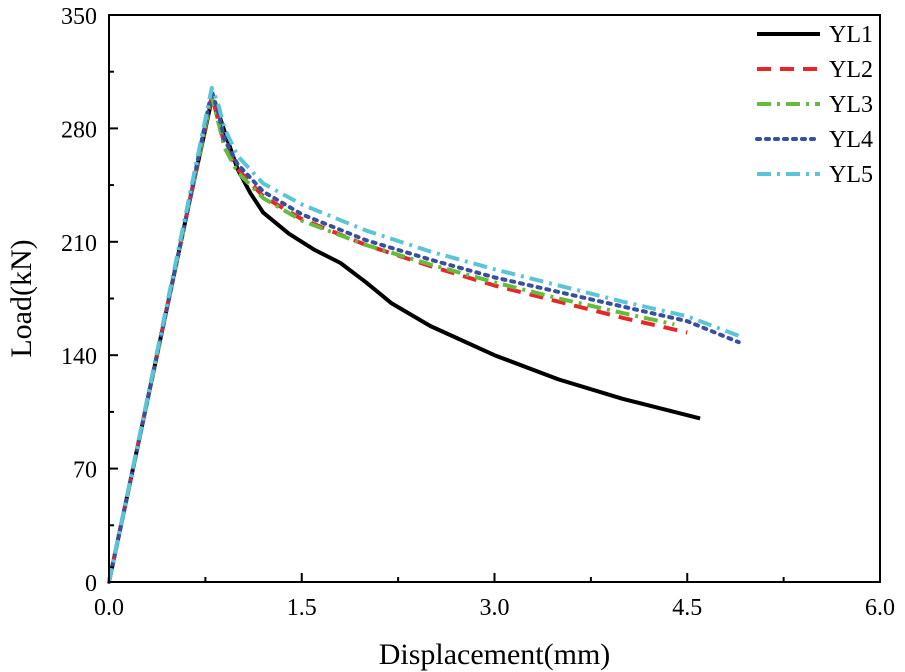 This screenshot has width=905, height=672. What do you see at coordinates (79, 17) in the screenshot?
I see `y-tick-label: 350` at bounding box center [79, 17].